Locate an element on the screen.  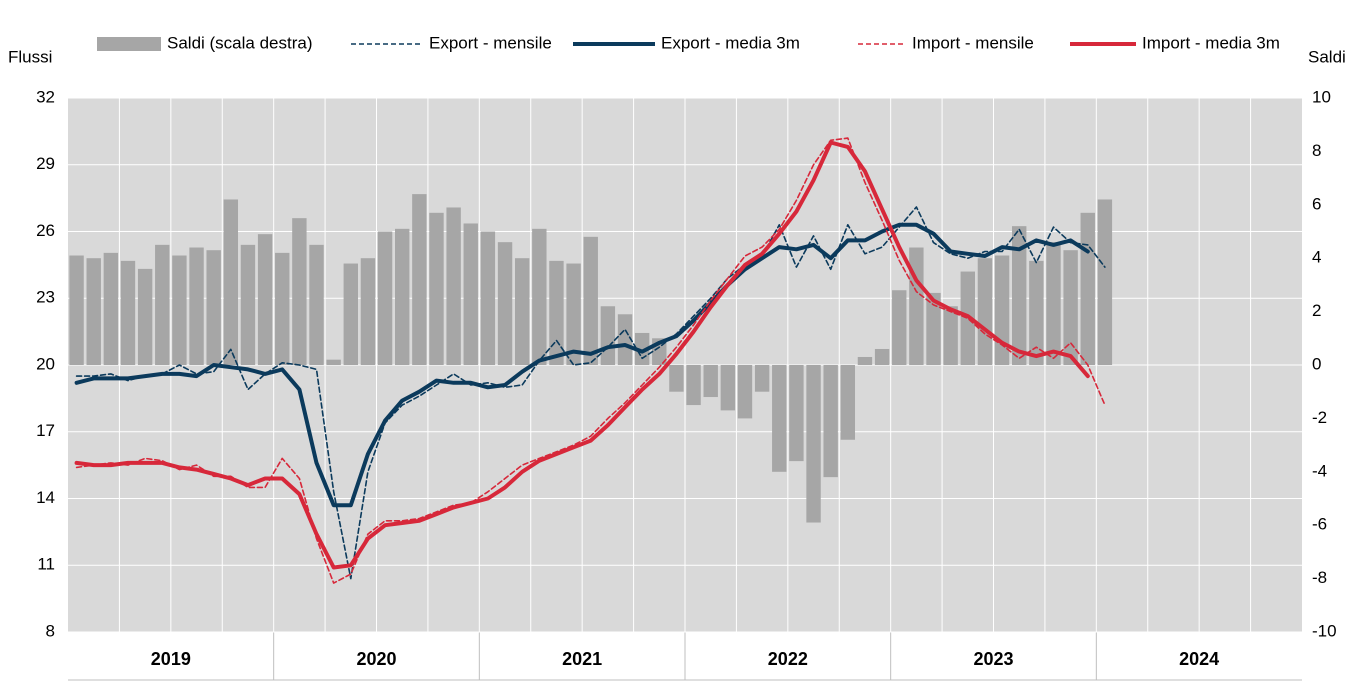
y2-tick-label: 0 is located at coordinates (1316, 363).